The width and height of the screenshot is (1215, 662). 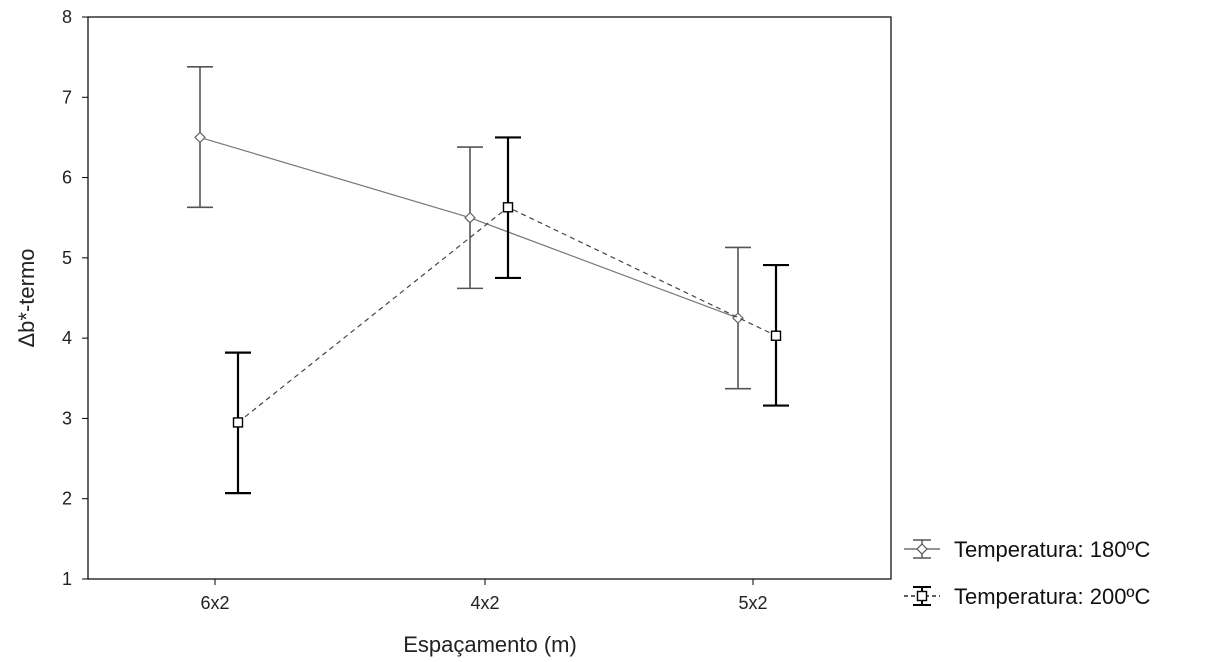 I want to click on y-axis-ticks: 1 2 3 4 5 6 7 8, so click(x=75, y=298).